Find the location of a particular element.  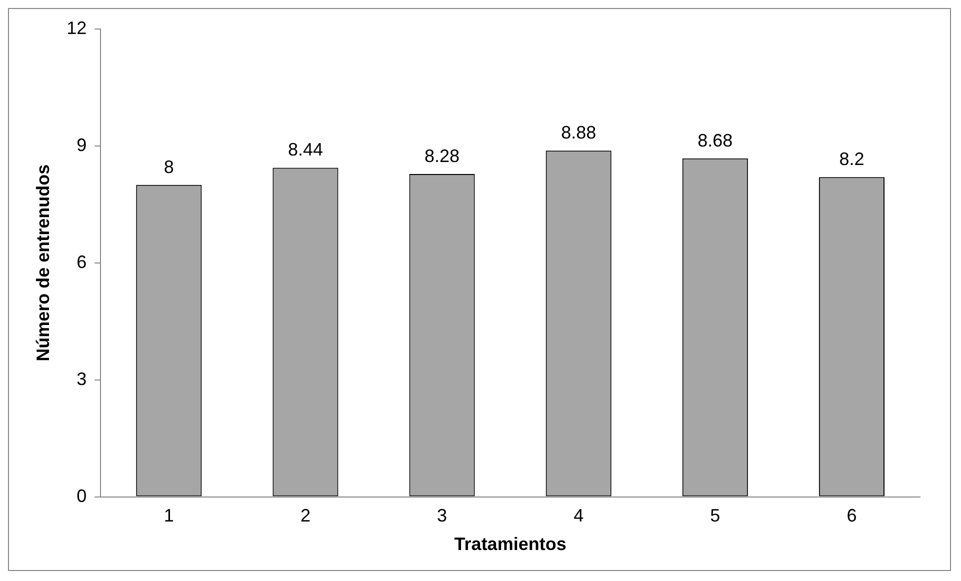

x-tick-label: 2 is located at coordinates (305, 516).